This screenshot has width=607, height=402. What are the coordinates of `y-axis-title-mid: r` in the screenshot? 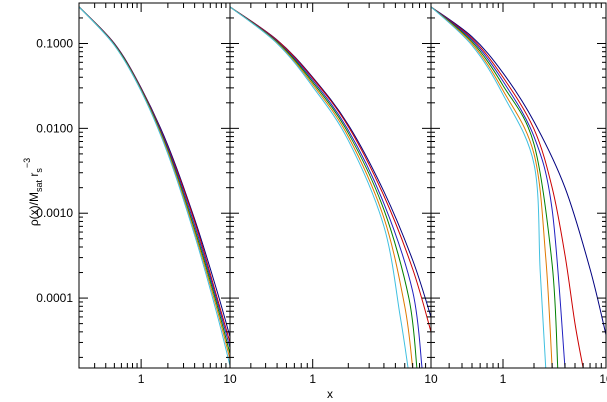 It's located at (34, 176).